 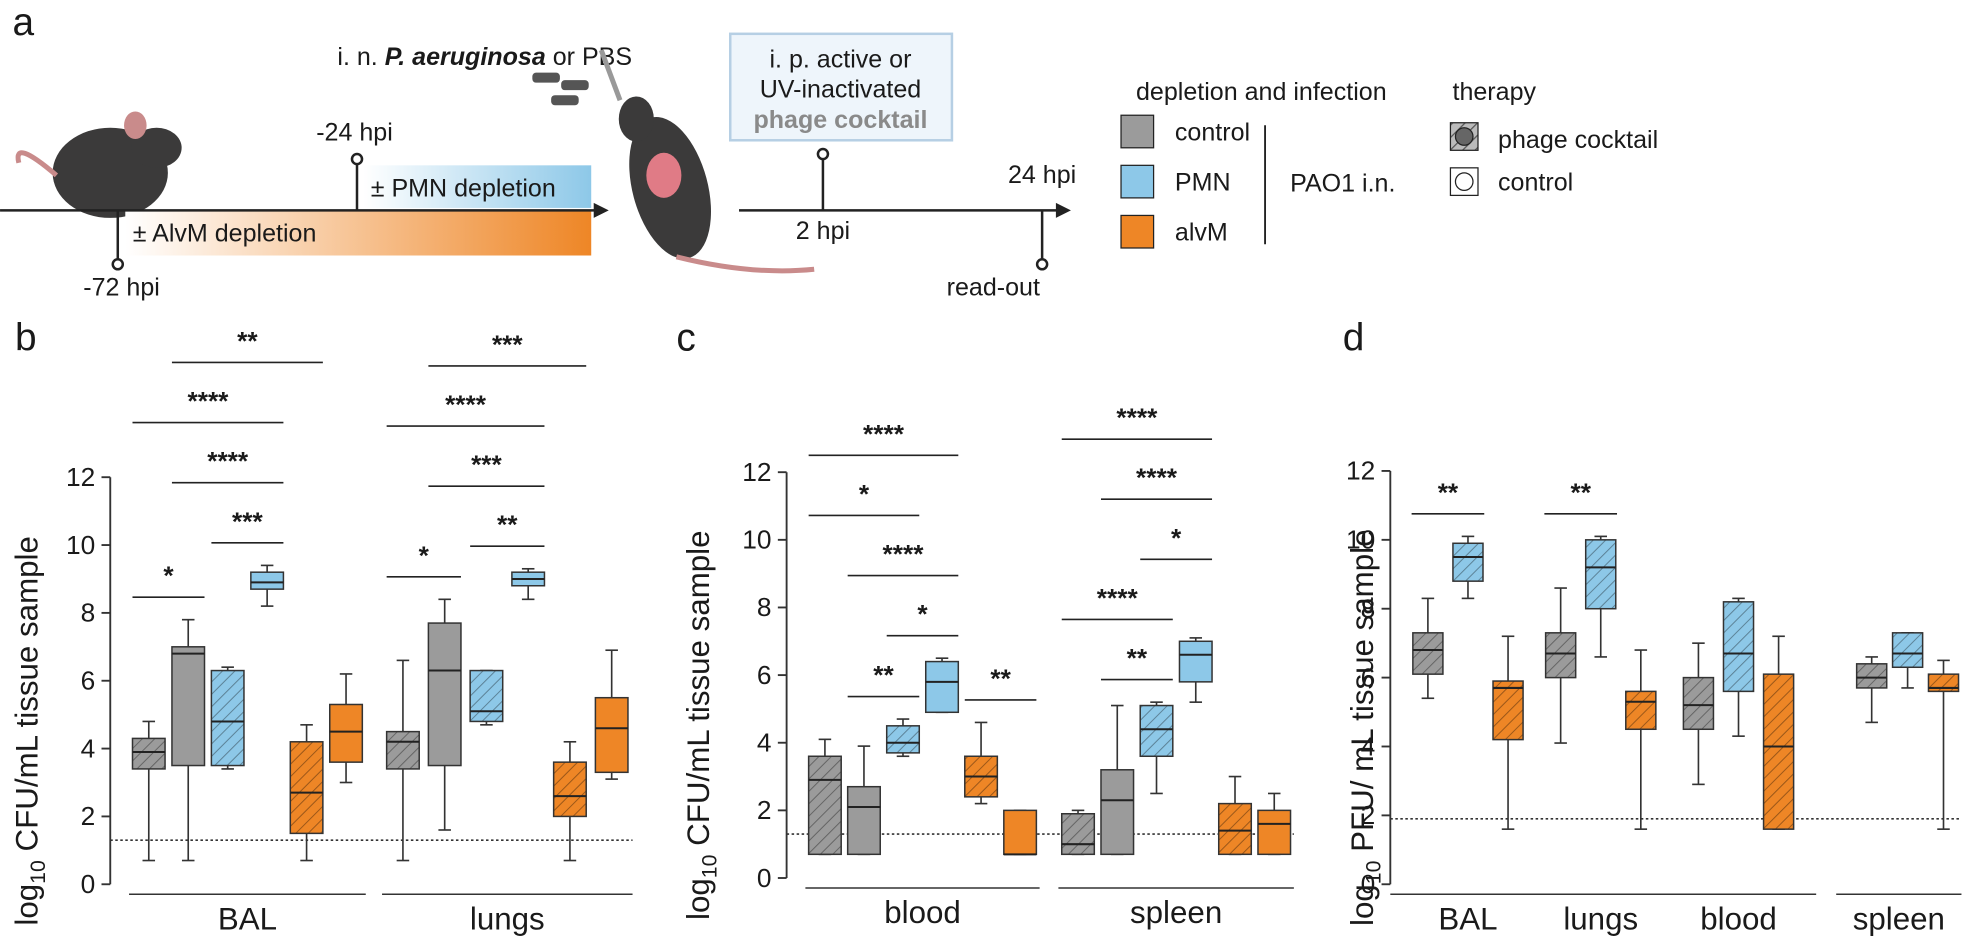 What do you see at coordinates (507, 918) in the screenshot?
I see `group-label: lungs` at bounding box center [507, 918].